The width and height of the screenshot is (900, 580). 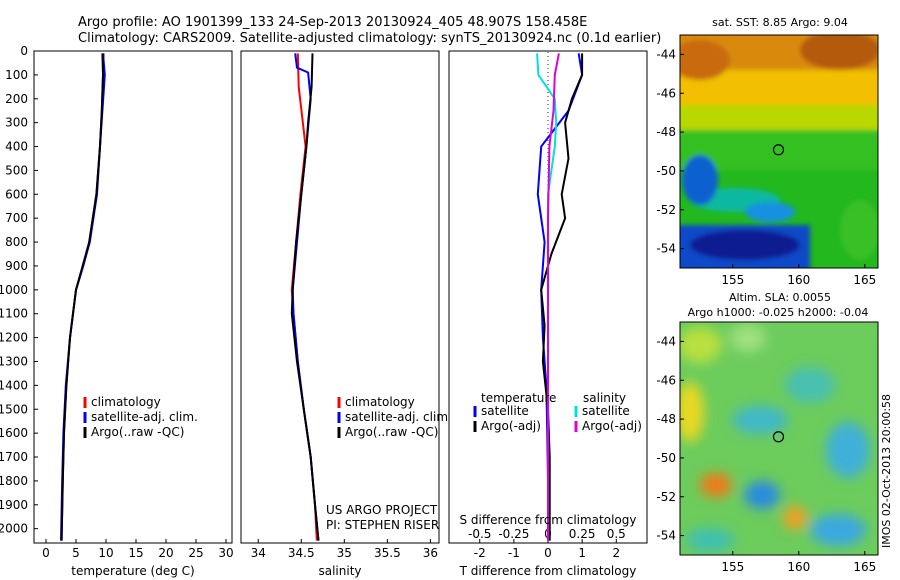 I want to click on sst-map-title: sat. SST: 8.85 Argo: 9.04, so click(x=780, y=22).